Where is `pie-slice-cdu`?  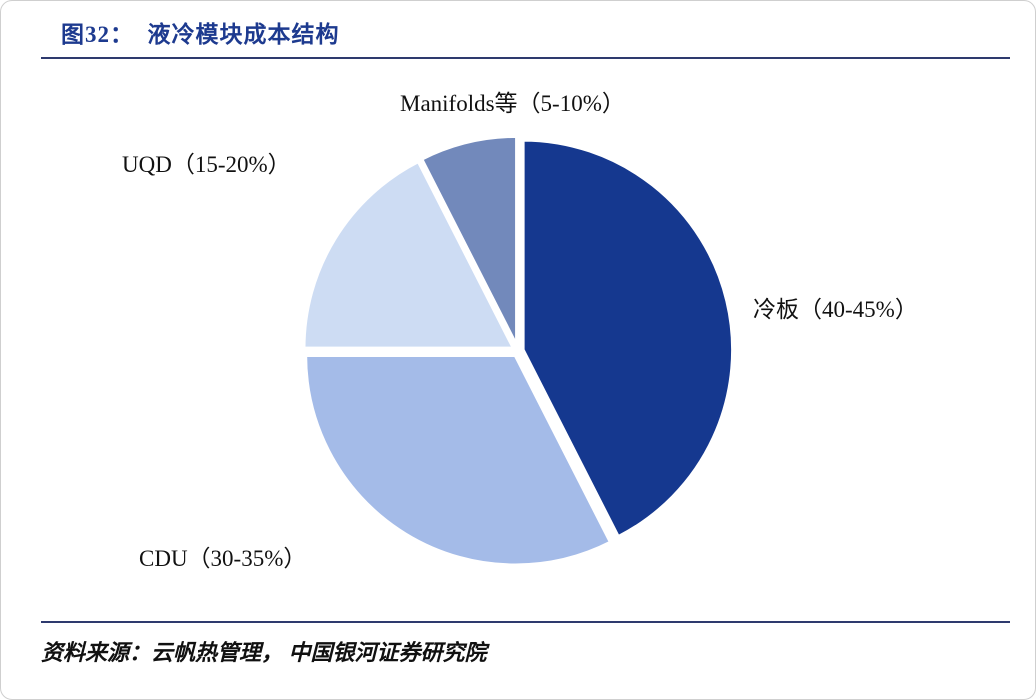
pie-slice-cdu is located at coordinates (458, 460).